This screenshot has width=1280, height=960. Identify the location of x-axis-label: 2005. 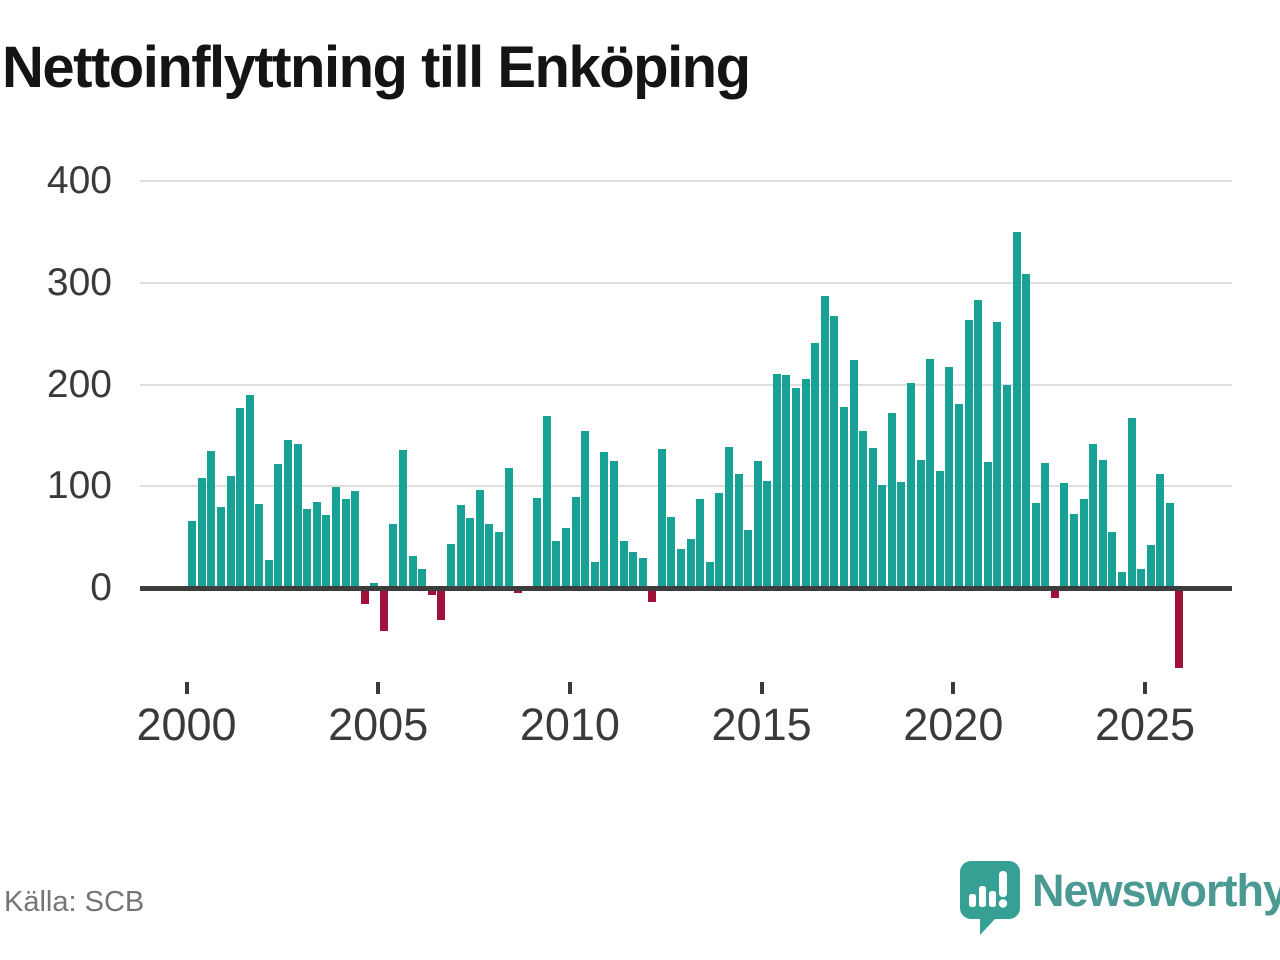
(378, 724).